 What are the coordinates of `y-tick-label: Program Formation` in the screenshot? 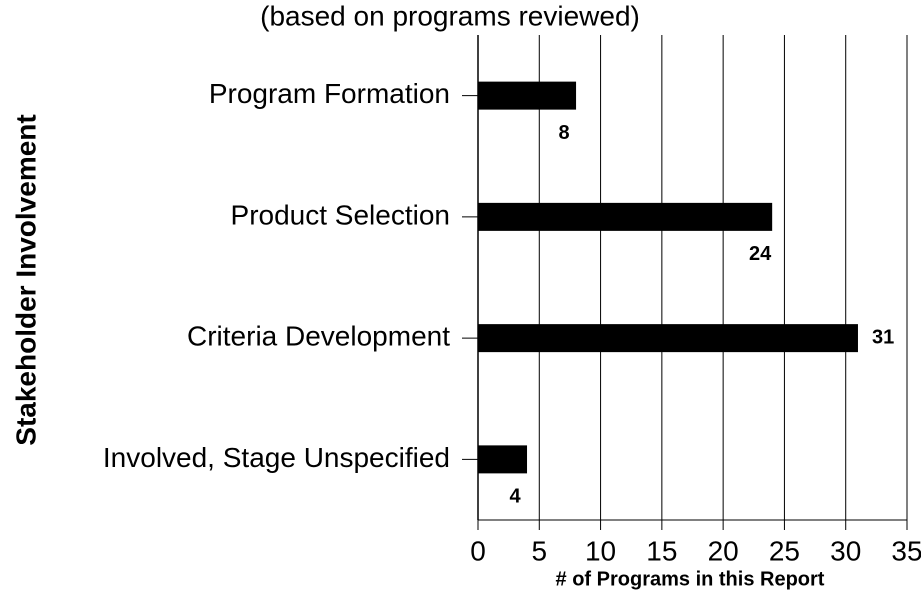 It's located at (329, 93).